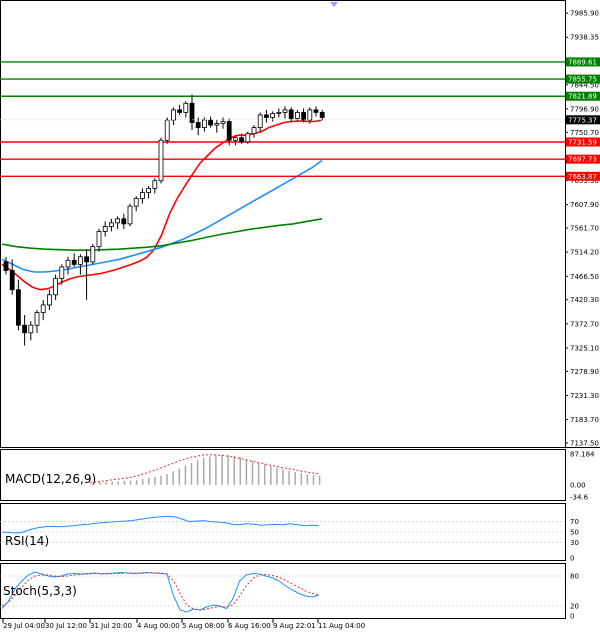  Describe the element at coordinates (341, 626) in the screenshot. I see `time-tick-label: 11 Aug 04:00` at that location.